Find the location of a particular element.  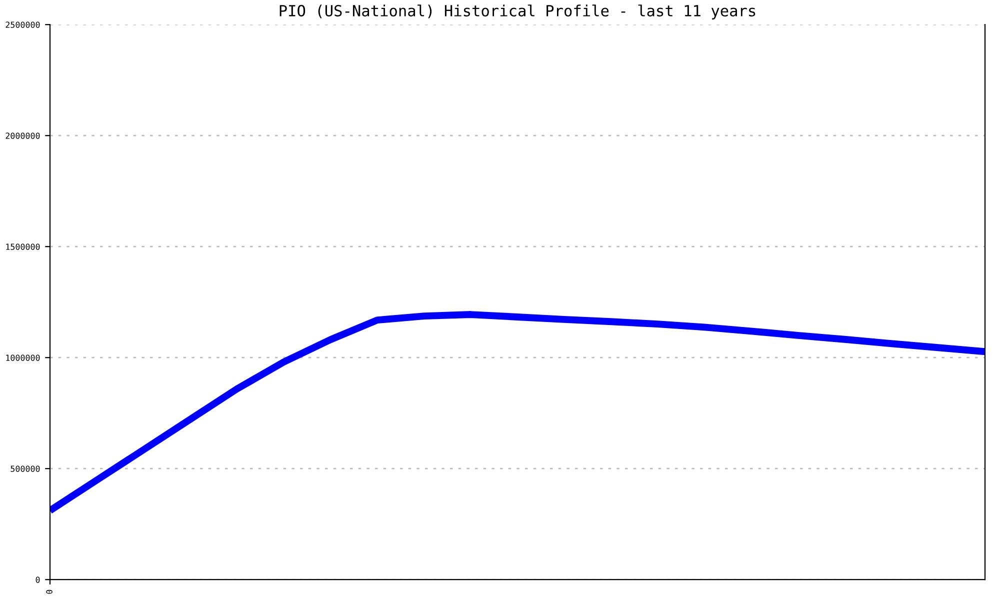

y-tick-label: 0 is located at coordinates (38, 579).